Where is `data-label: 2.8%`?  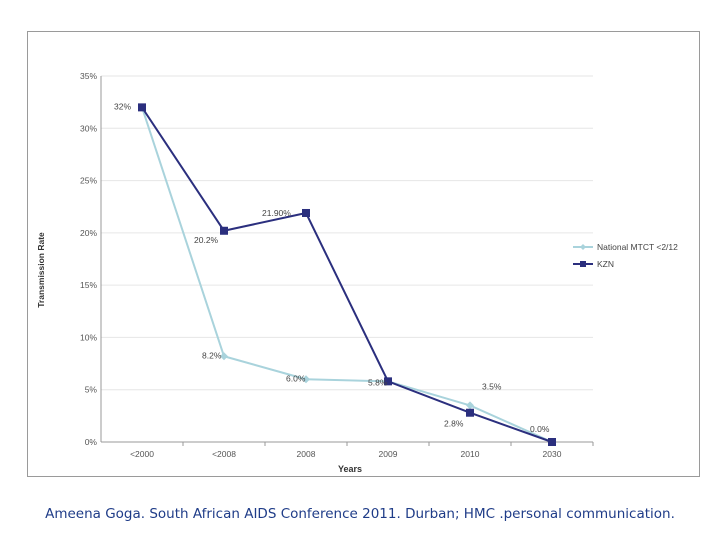 data-label: 2.8% is located at coordinates (454, 424).